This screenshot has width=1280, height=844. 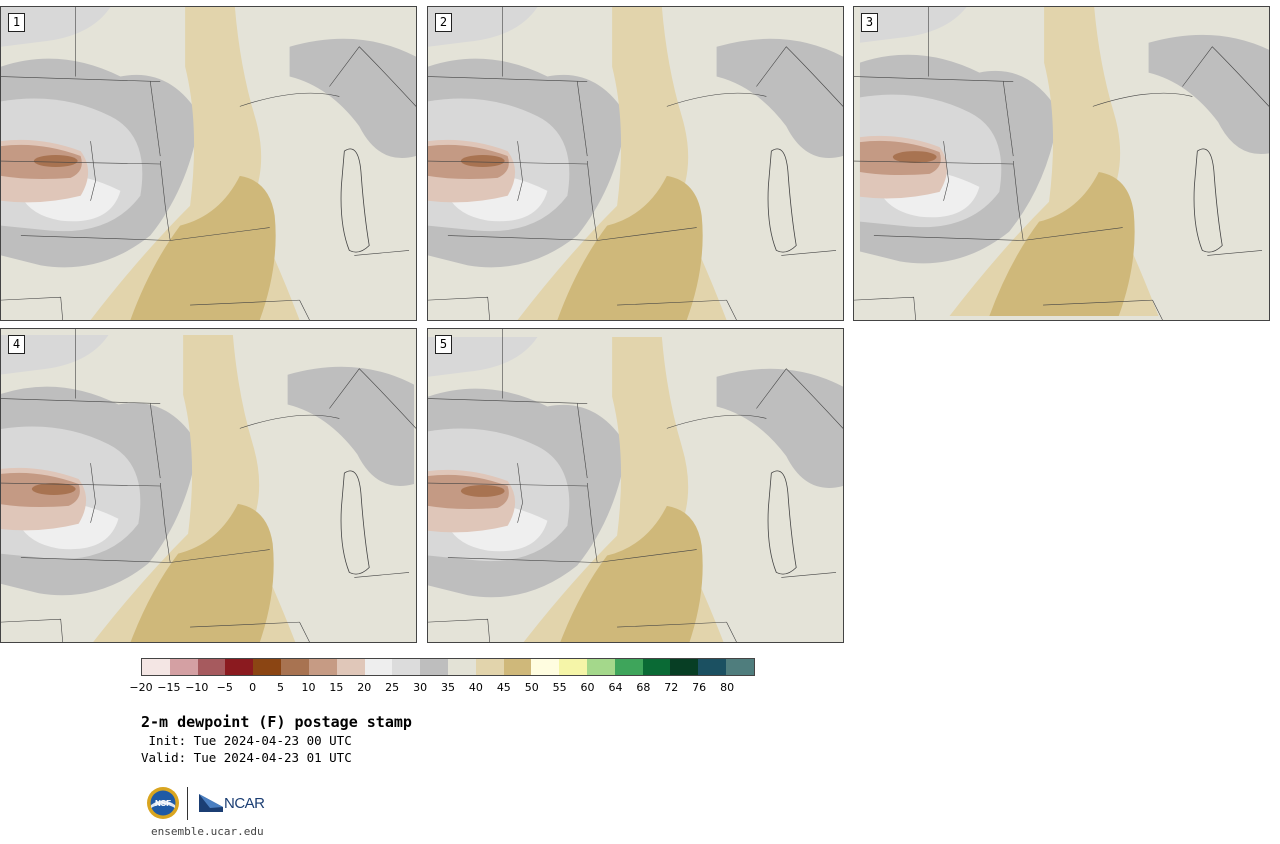 I want to click on ensemble-member-map-5: 5, so click(x=635, y=485).